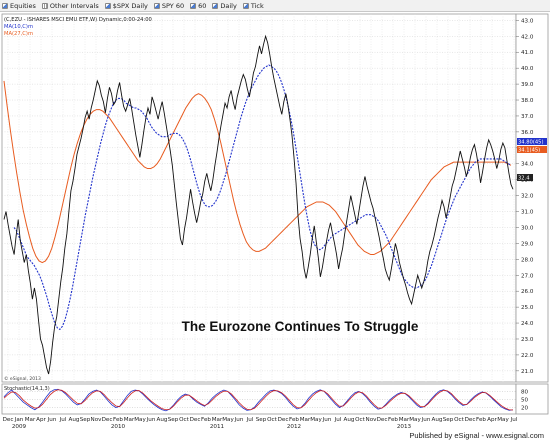 Image resolution: width=550 pixels, height=442 pixels. I want to click on toolbar-item-spy-60: SPY 60, so click(169, 5).